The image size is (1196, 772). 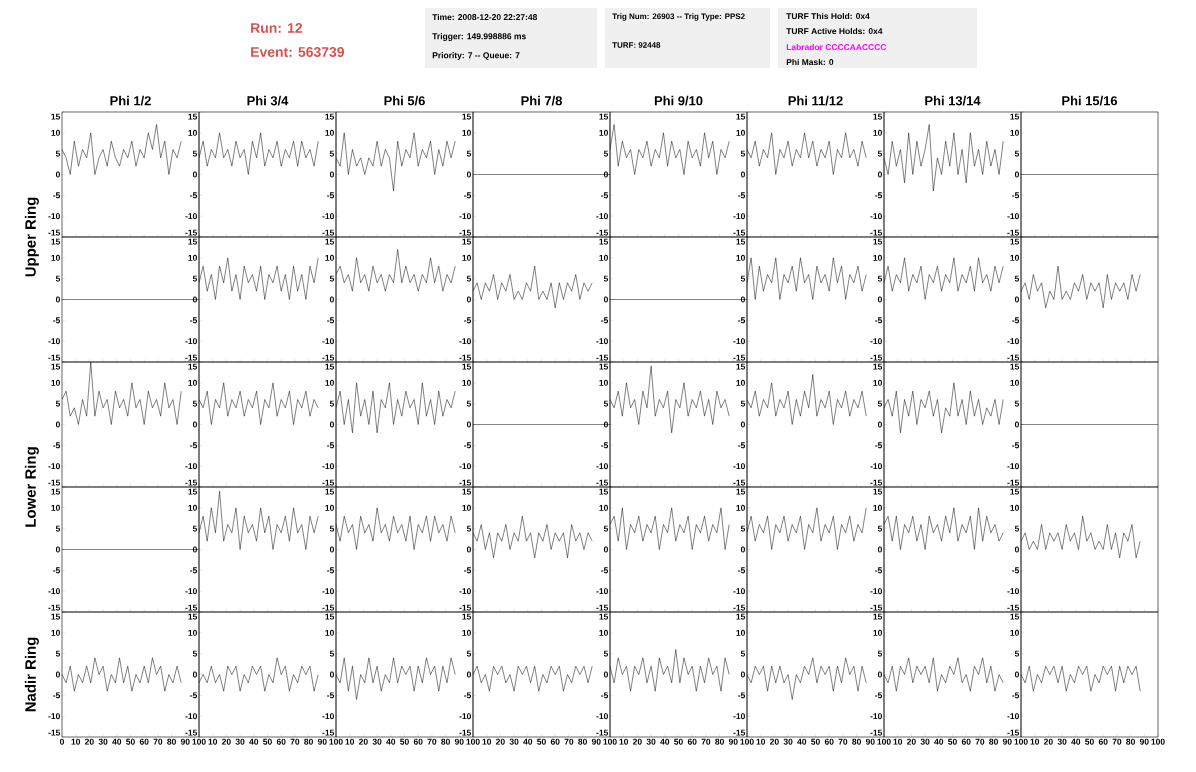 What do you see at coordinates (834, 31) in the screenshot?
I see `text: TURF Active Holds: 0x4` at bounding box center [834, 31].